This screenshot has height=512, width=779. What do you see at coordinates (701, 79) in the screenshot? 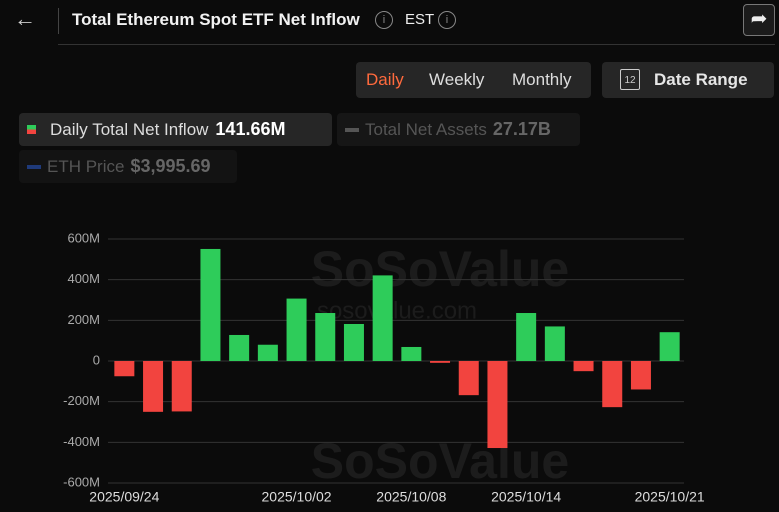
I see `date-range-label: Date Range` at bounding box center [701, 79].